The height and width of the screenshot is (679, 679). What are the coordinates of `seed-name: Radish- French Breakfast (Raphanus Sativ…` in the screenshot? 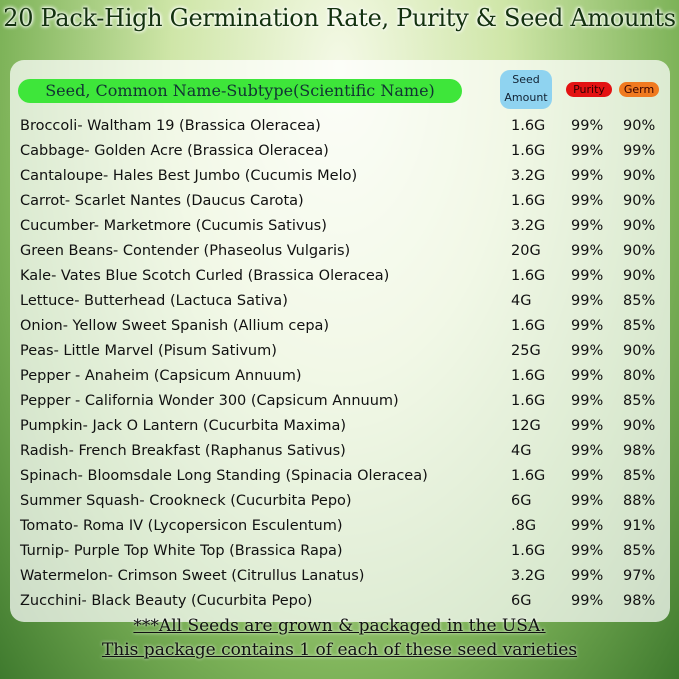 It's located at (183, 451).